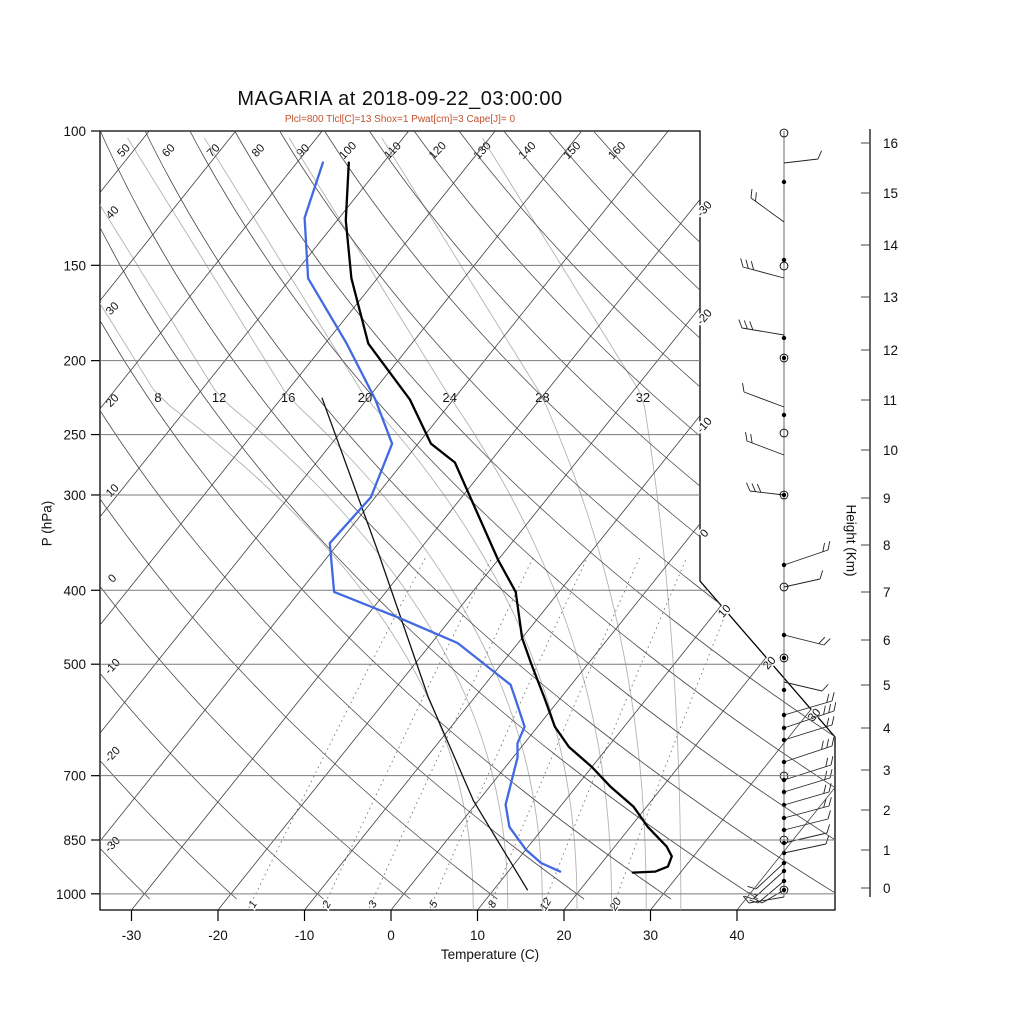 This screenshot has height=1024, width=1024. Describe the element at coordinates (890, 297) in the screenshot. I see `height-tick-label: 13` at that location.